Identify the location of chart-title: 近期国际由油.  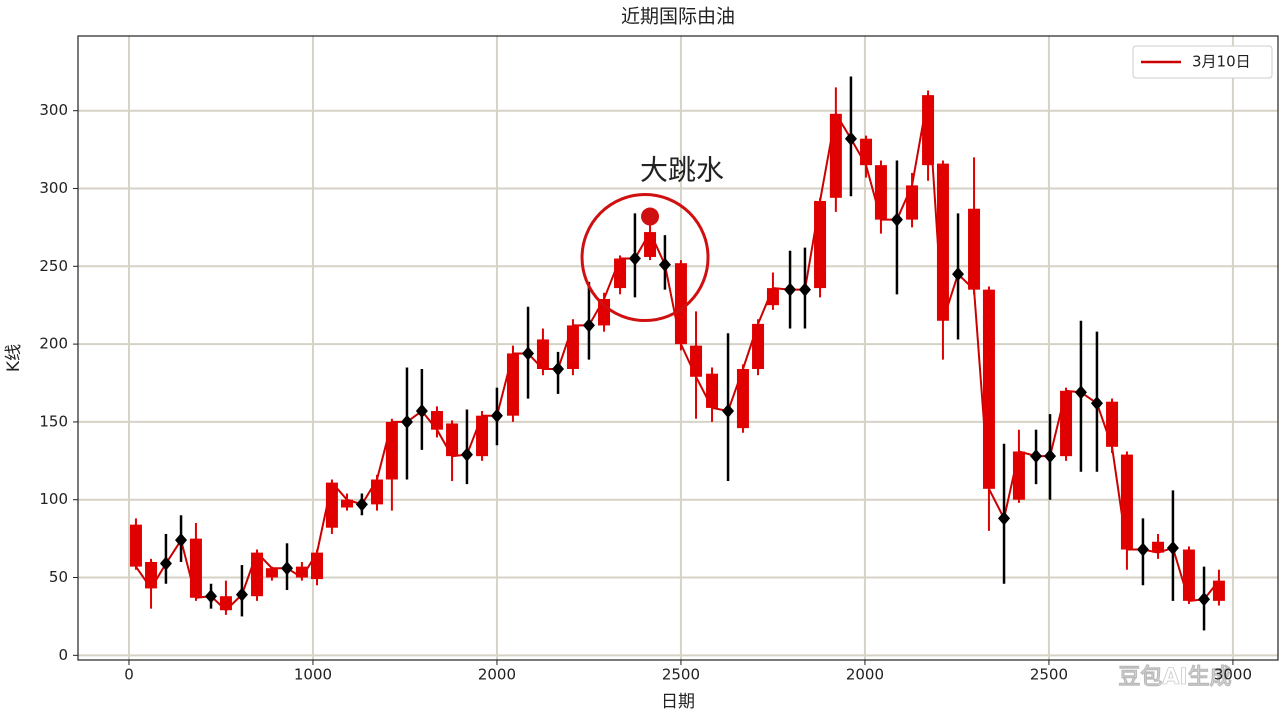
(678, 17).